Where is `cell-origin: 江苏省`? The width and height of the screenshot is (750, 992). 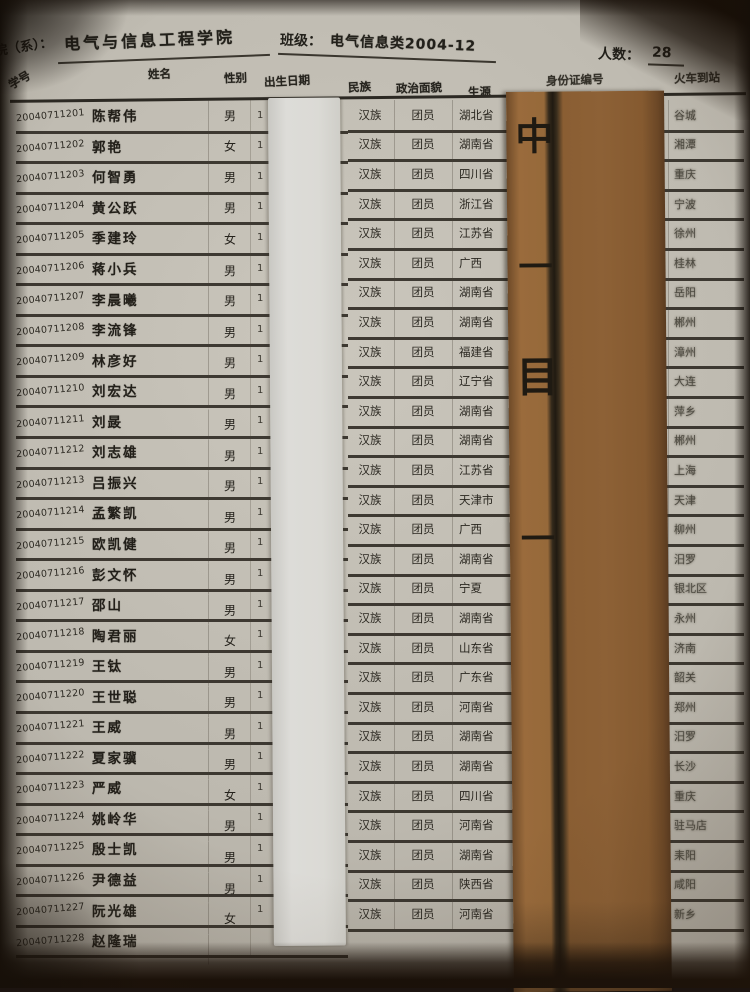
cell-origin: 江苏省 is located at coordinates (488, 233).